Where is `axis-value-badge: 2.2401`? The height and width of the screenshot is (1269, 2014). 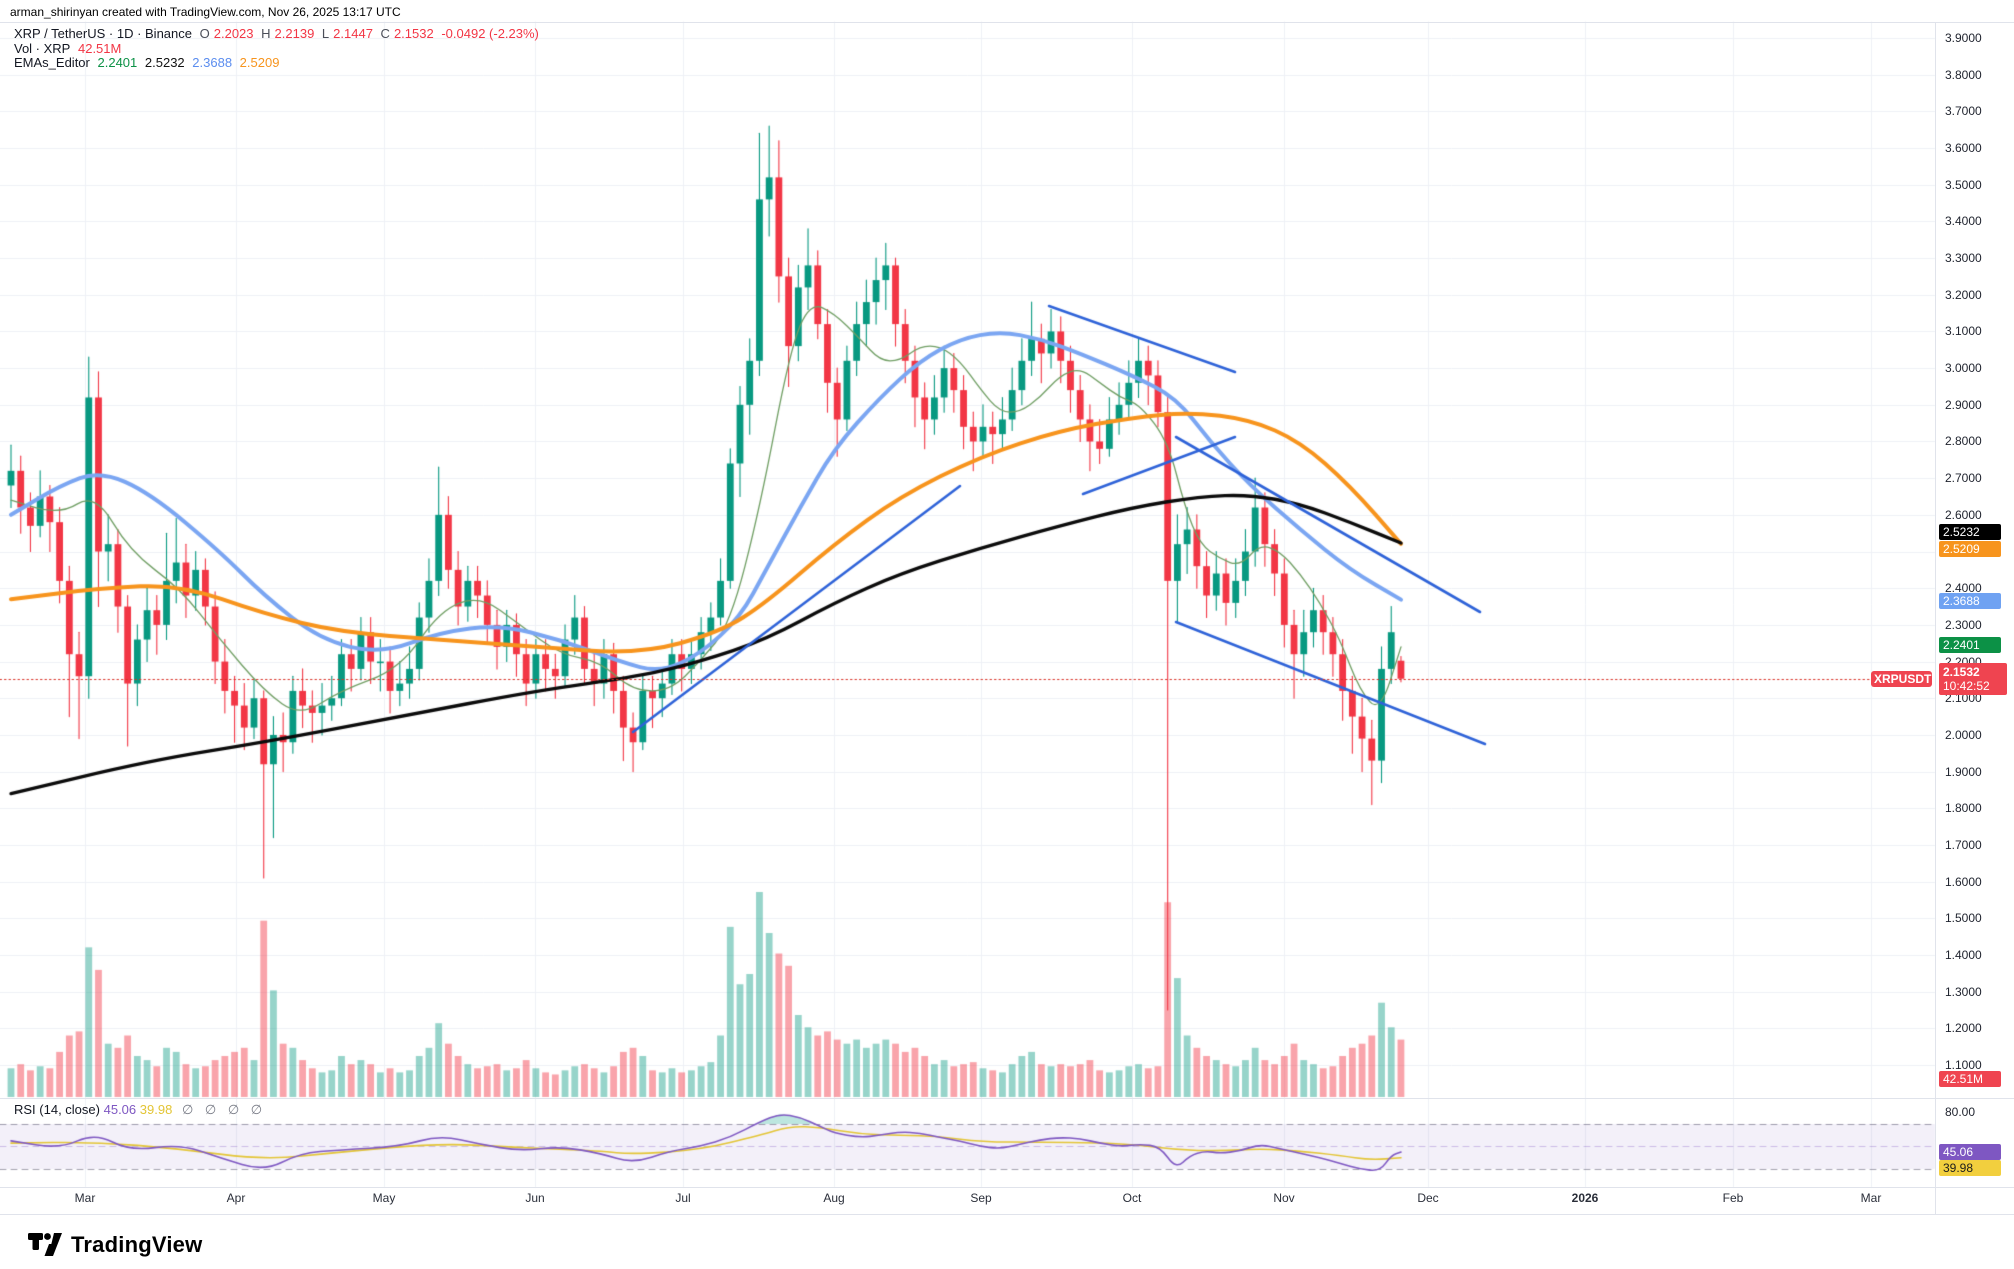 axis-value-badge: 2.2401 is located at coordinates (1970, 645).